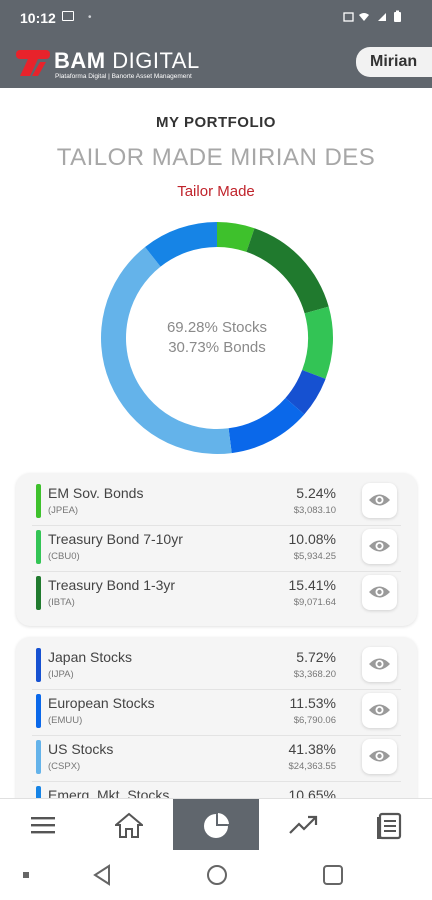 The image size is (432, 900). What do you see at coordinates (312, 585) in the screenshot?
I see `holding-percent: 15.41%` at bounding box center [312, 585].